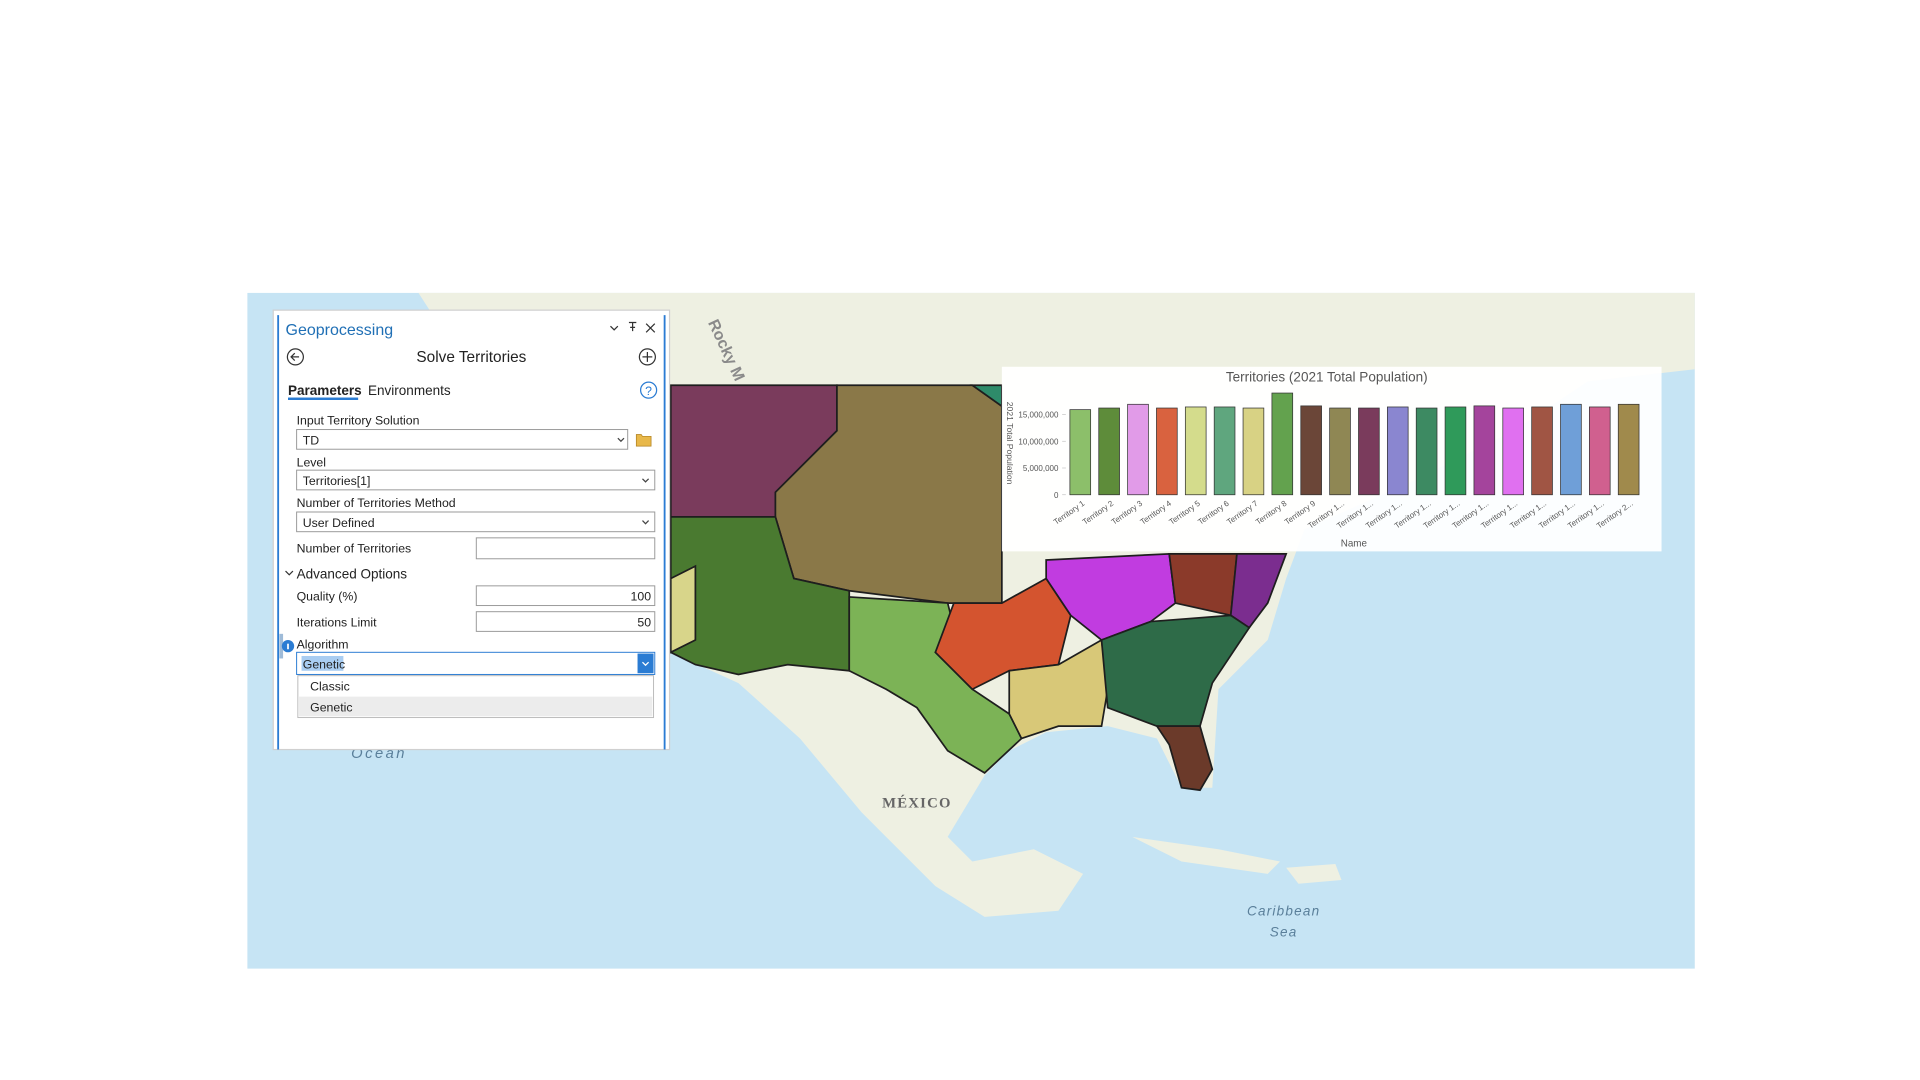  I want to click on map-label: Caribbean, so click(1283, 911).